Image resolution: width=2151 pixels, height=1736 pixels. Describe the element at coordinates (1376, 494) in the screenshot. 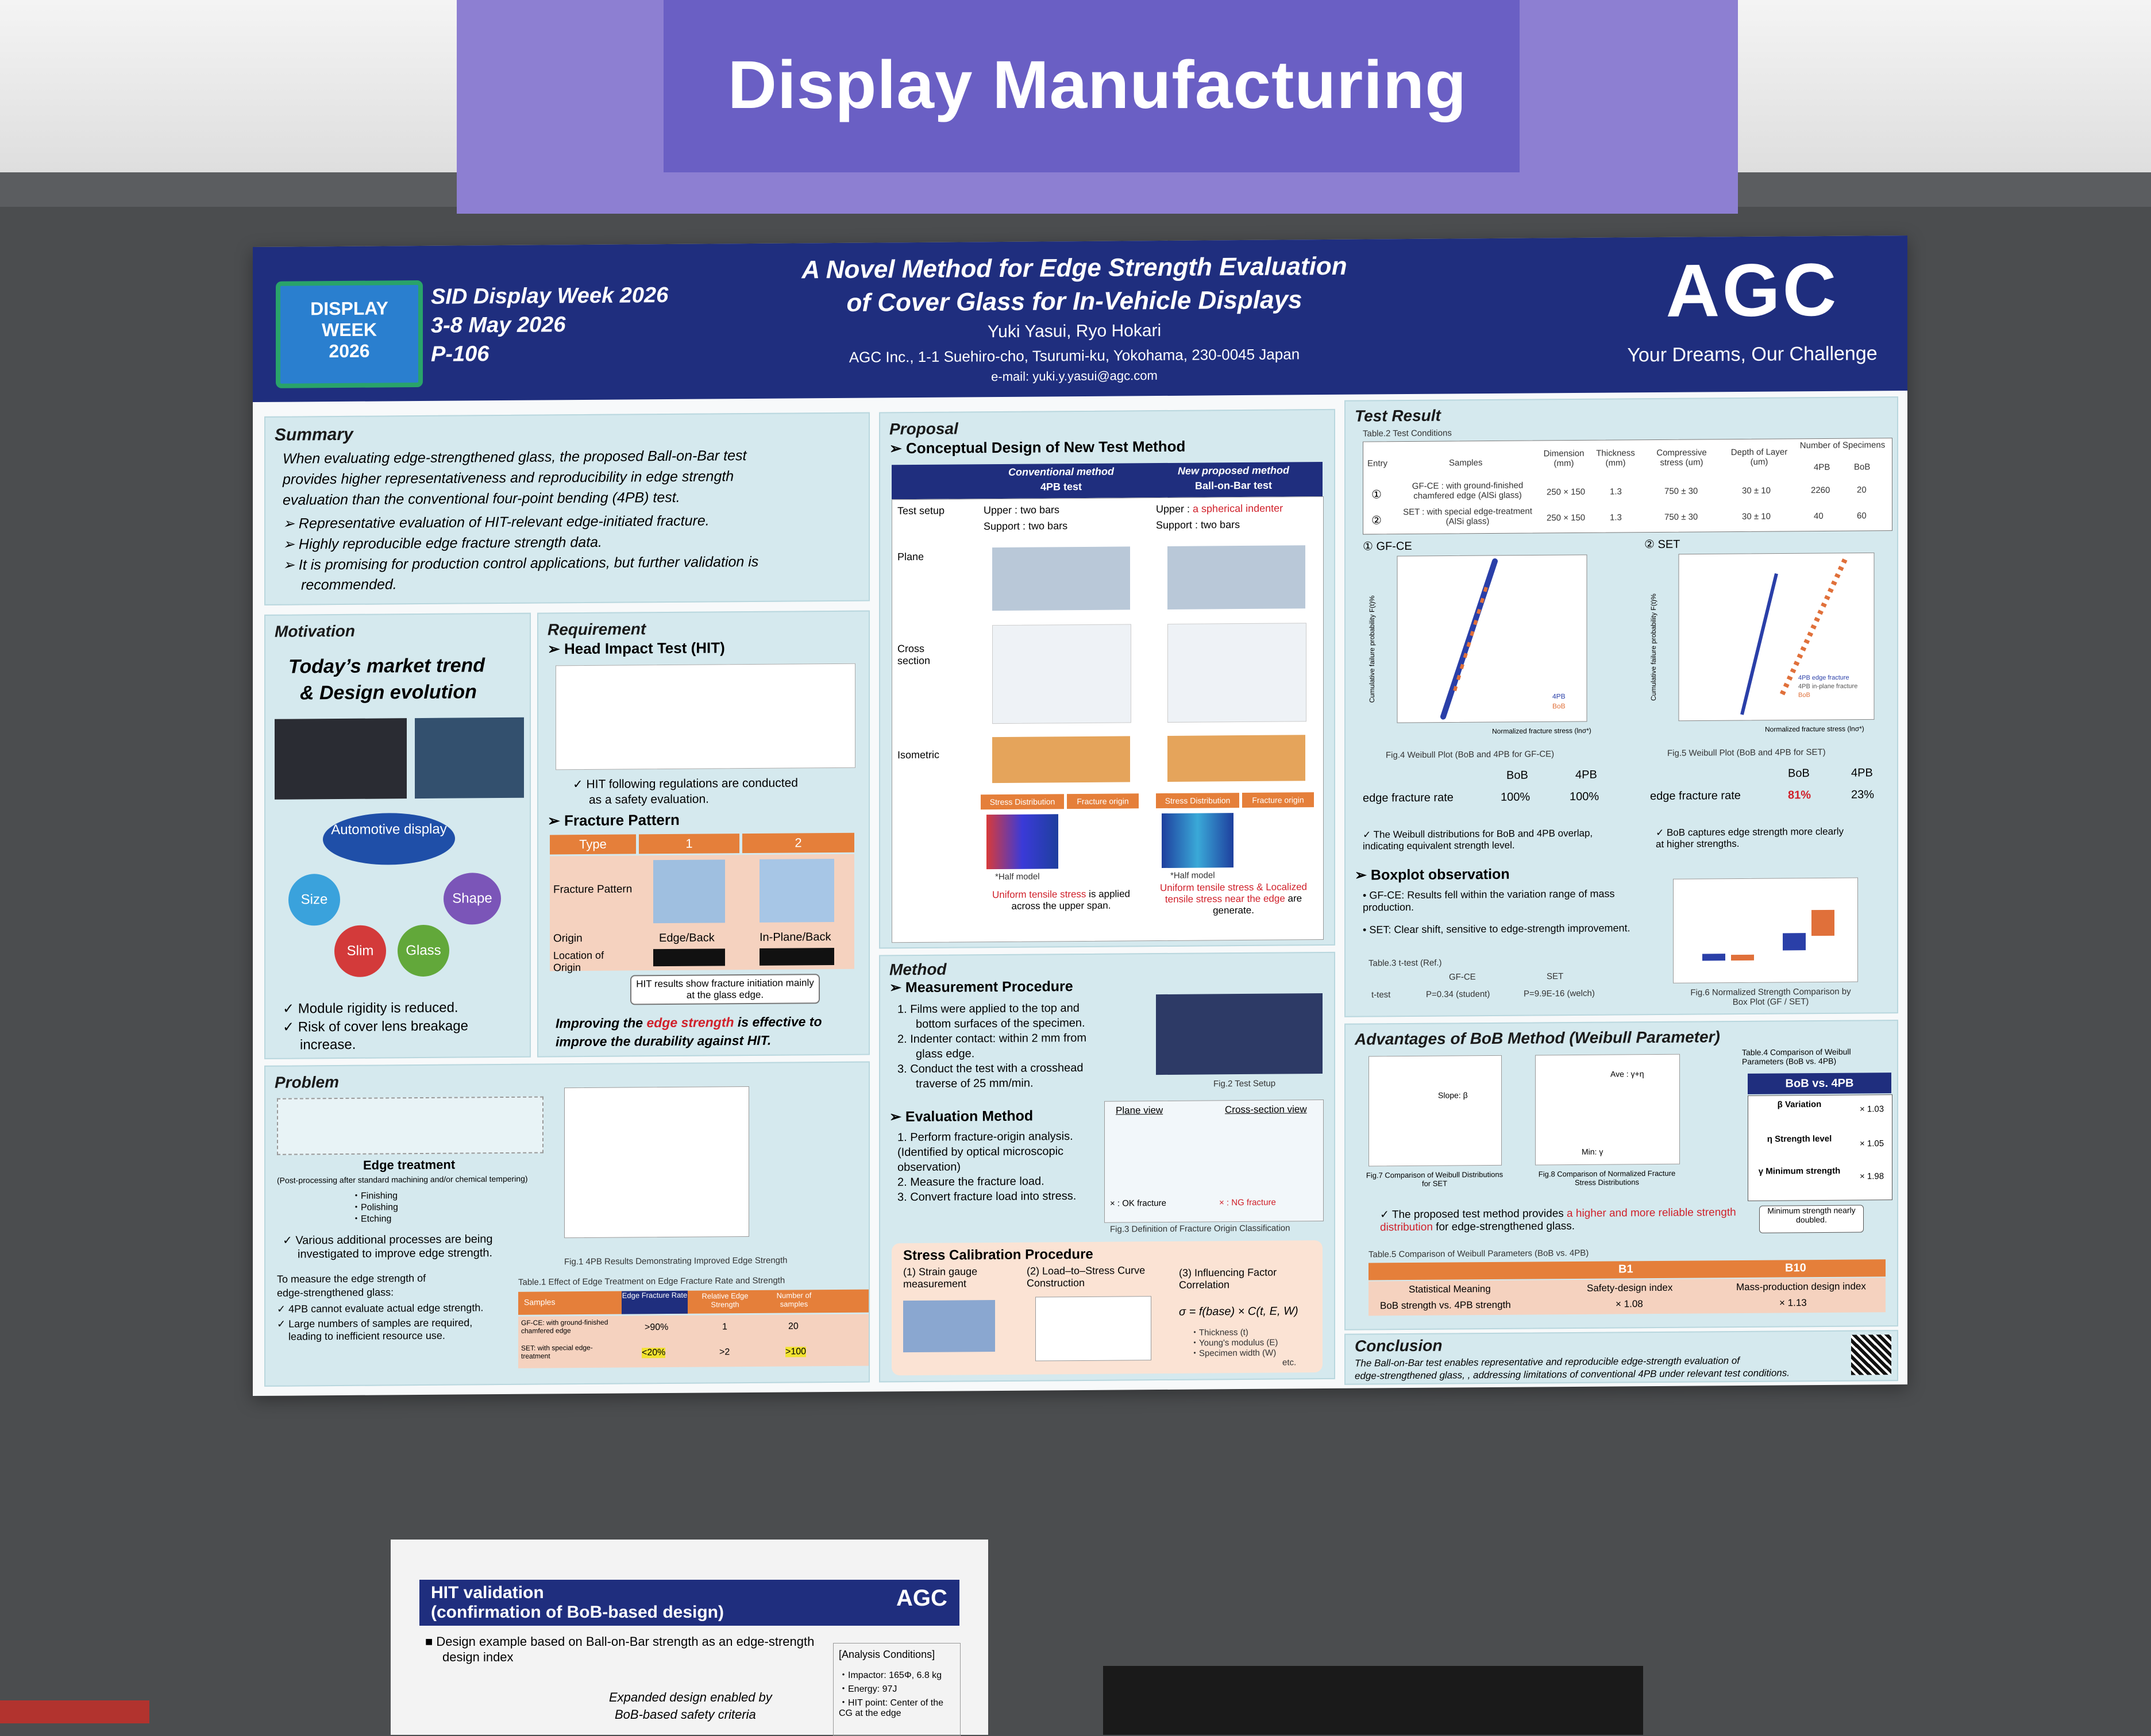

I see `t2-r1-entry: ①` at that location.